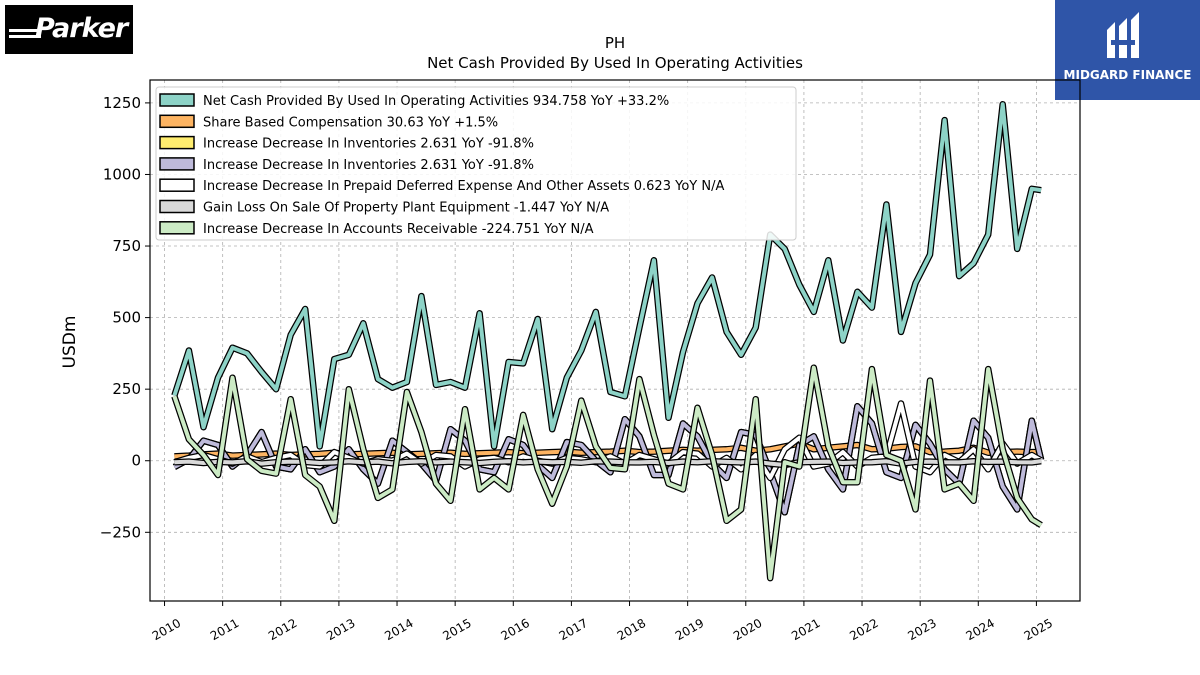 The height and width of the screenshot is (675, 1200). I want to click on x-tick-label: 2010, so click(166, 629).